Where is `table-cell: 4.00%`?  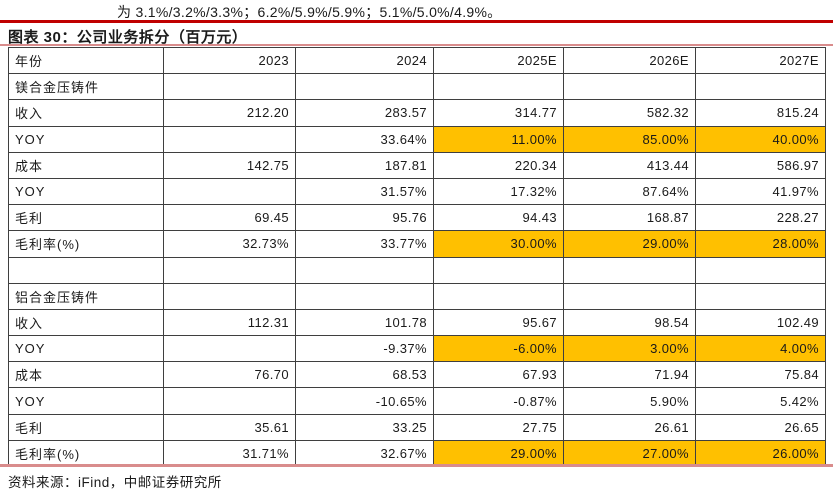
table-cell: 4.00% is located at coordinates (760, 349).